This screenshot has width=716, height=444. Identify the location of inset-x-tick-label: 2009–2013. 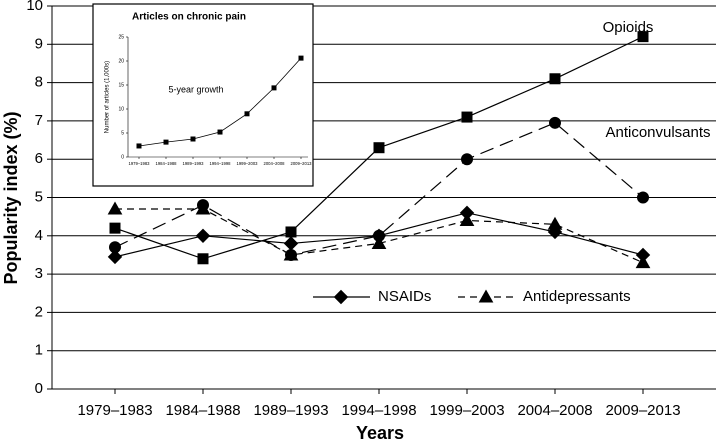
(302, 163).